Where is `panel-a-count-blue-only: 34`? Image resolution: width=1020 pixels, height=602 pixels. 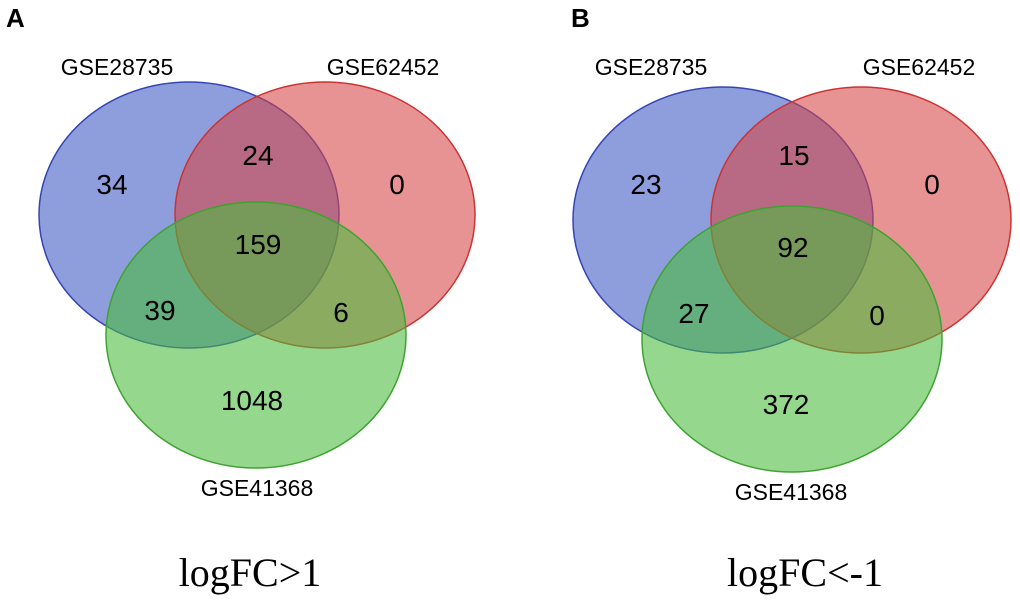
panel-a-count-blue-only: 34 is located at coordinates (111, 184).